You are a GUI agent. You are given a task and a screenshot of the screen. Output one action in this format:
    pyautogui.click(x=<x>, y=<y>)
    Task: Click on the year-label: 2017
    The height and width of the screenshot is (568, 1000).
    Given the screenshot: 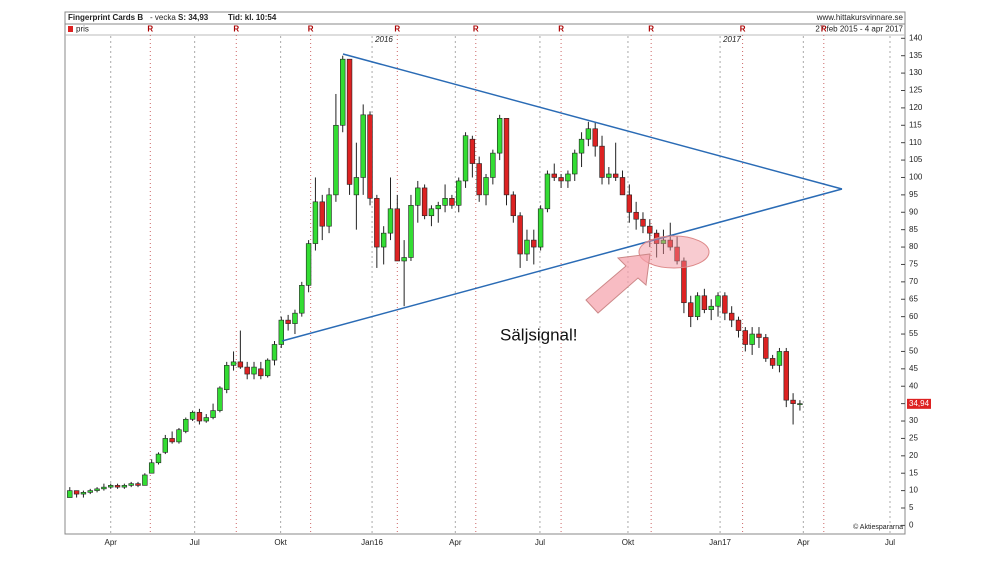 What is the action you would take?
    pyautogui.click(x=731, y=39)
    